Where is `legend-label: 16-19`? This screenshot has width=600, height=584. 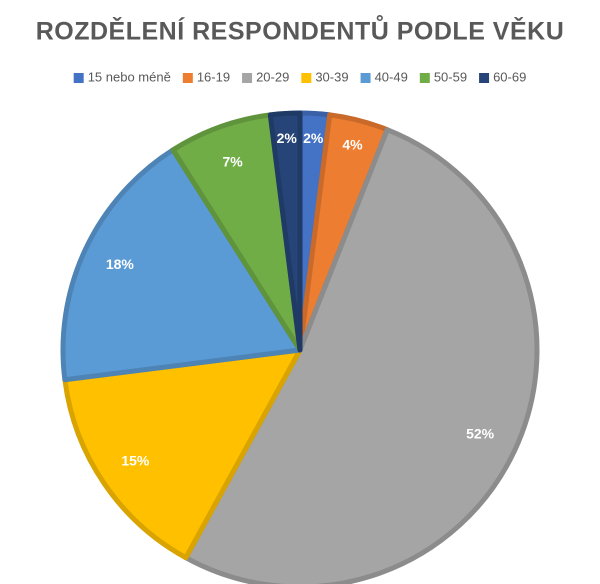
legend-label: 16-19 is located at coordinates (213, 76).